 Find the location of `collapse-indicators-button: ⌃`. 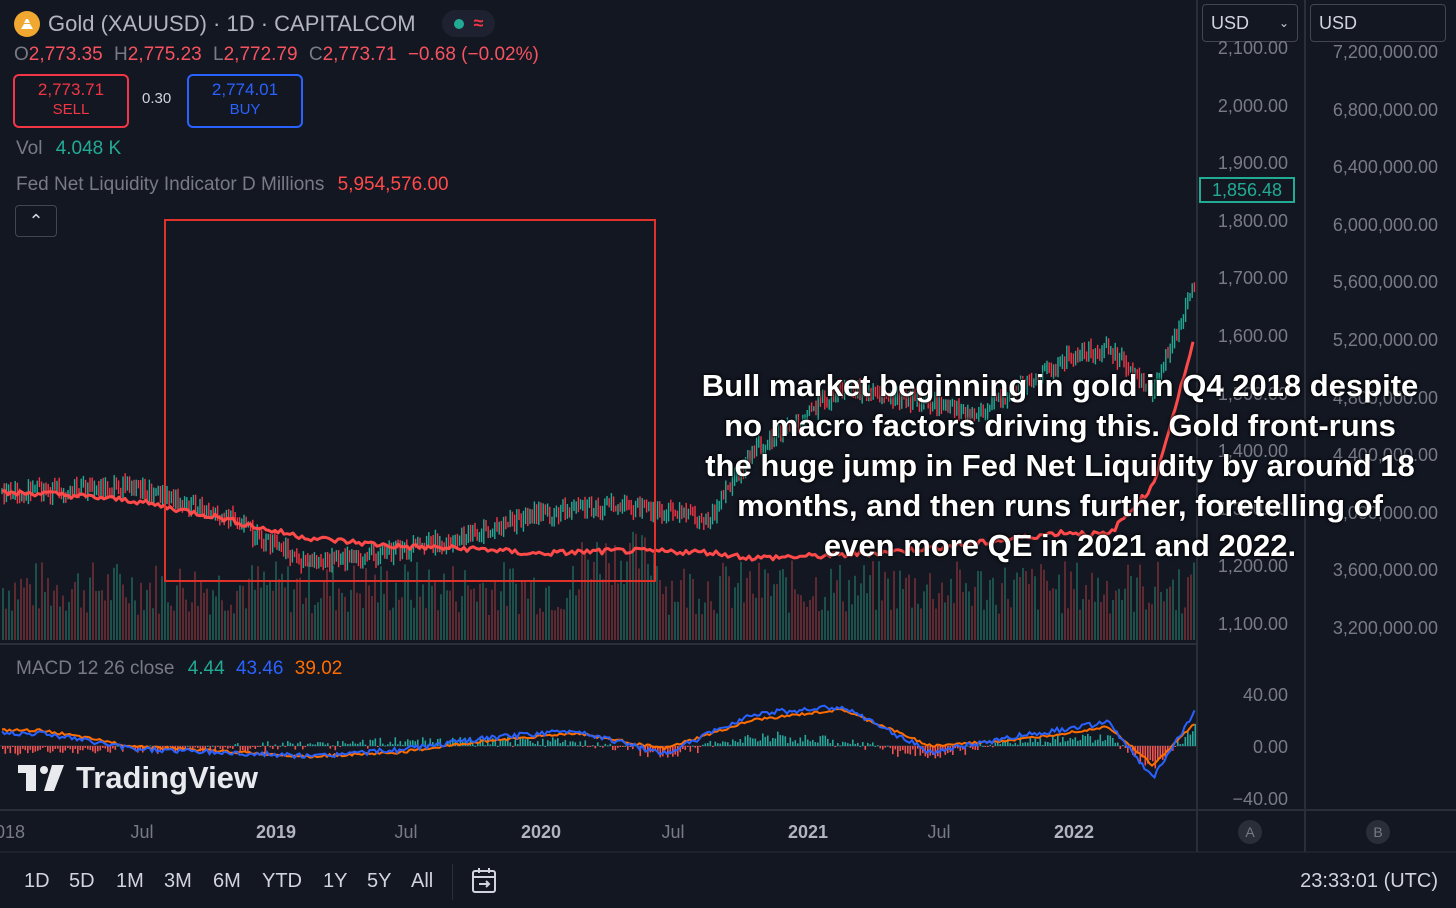

collapse-indicators-button: ⌃ is located at coordinates (36, 221).